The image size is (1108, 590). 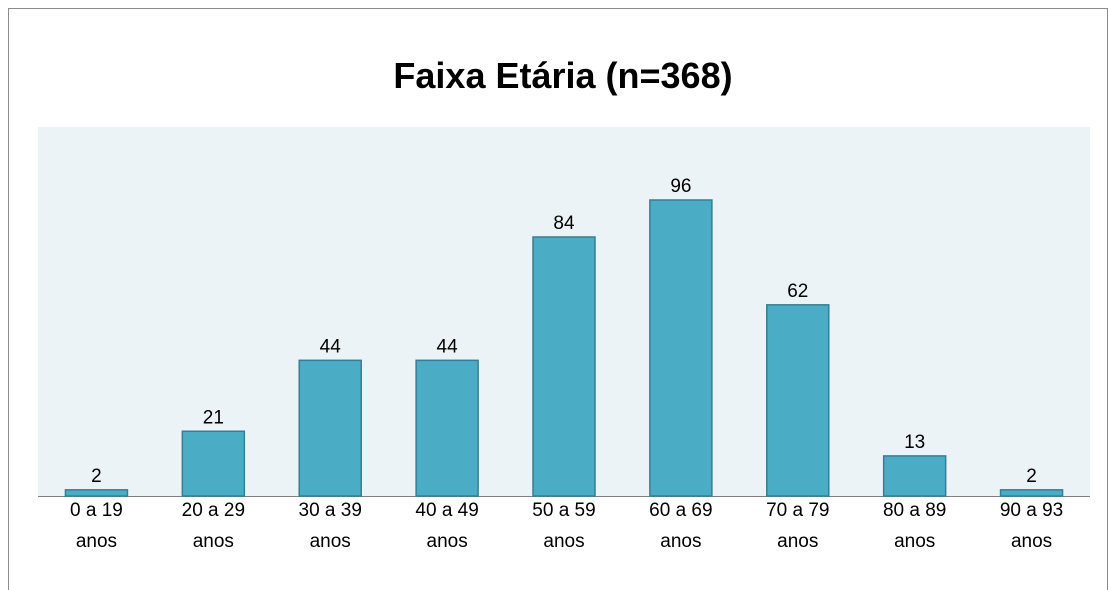 I want to click on x-tick-label: 70 a 79 anos, so click(x=797, y=526).